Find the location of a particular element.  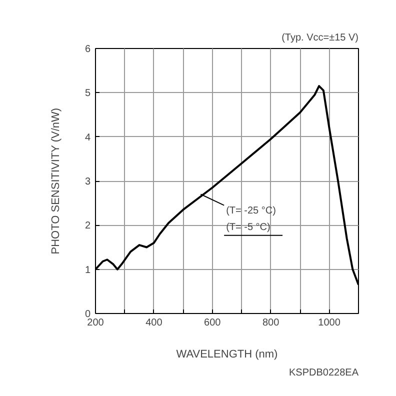

annotation: (T= -25 °C) is located at coordinates (251, 210).